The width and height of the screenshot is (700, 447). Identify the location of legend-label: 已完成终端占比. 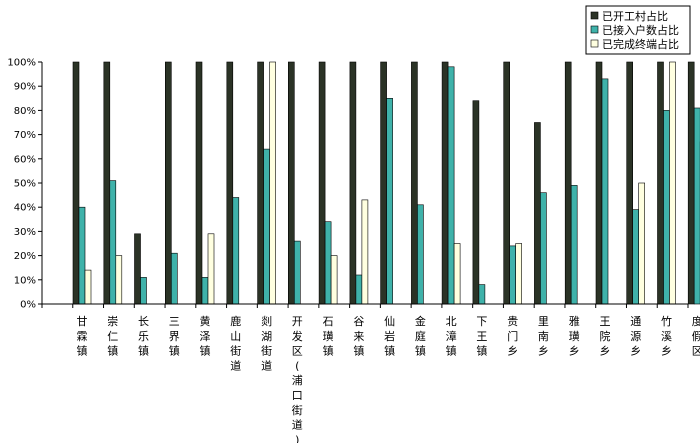
(640, 44).